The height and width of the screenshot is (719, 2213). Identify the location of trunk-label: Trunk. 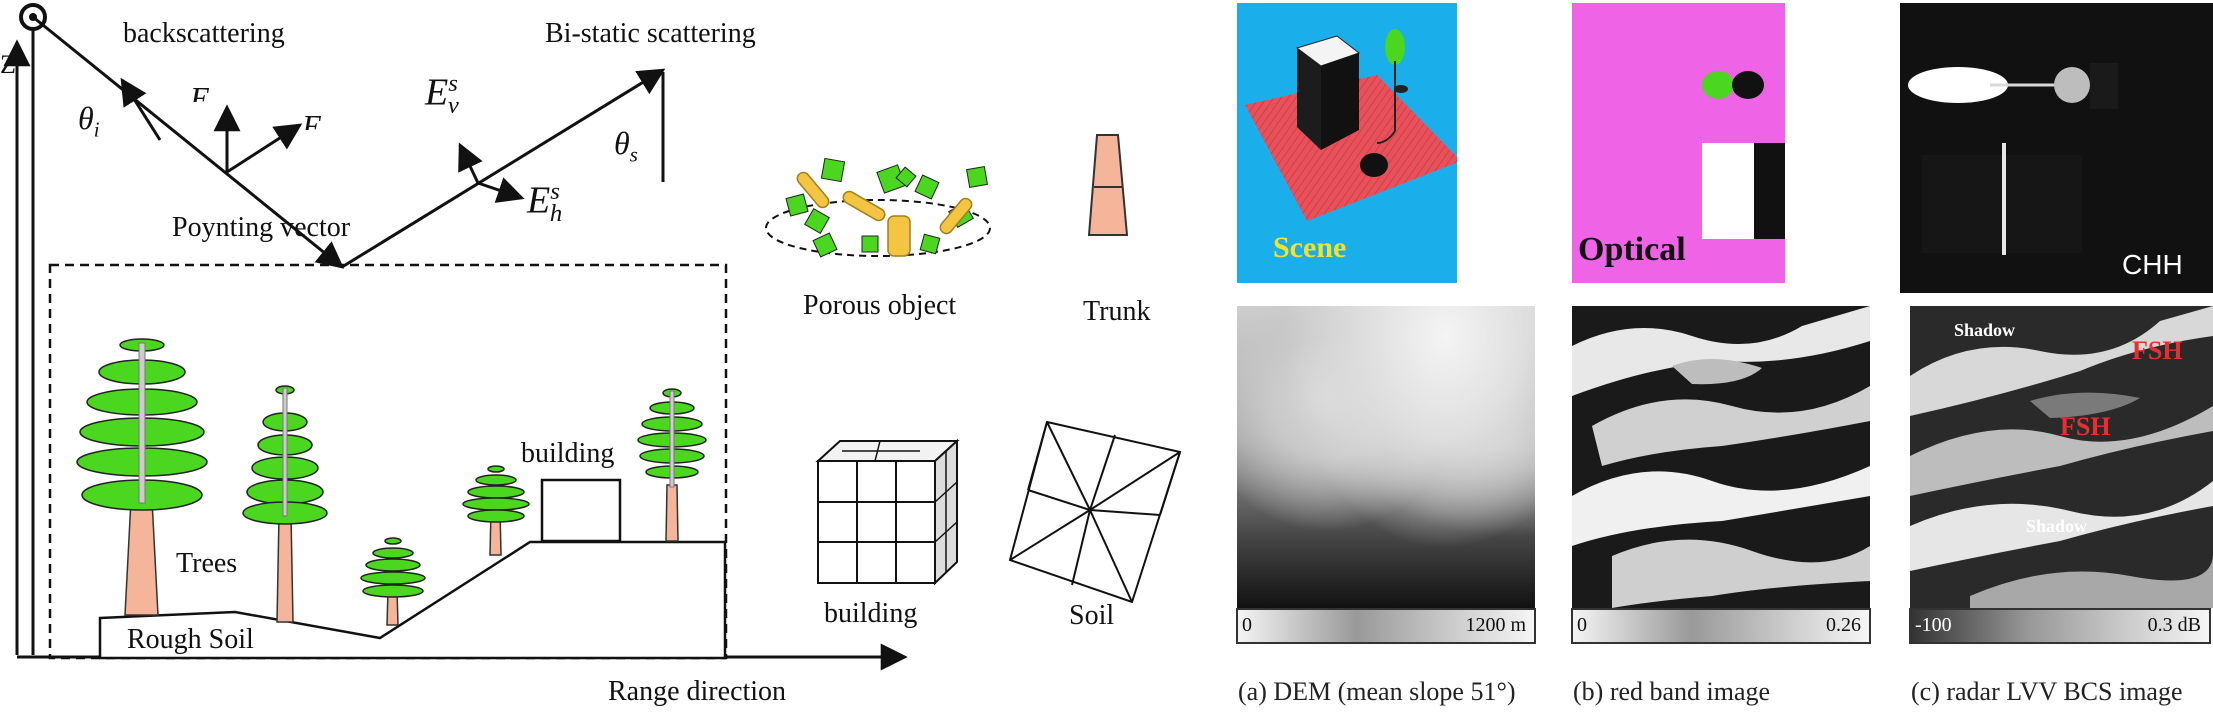
(1117, 311).